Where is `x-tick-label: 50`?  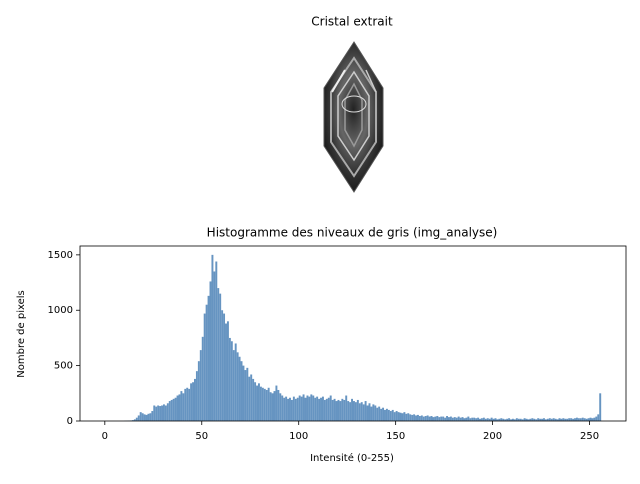 x-tick-label: 50 is located at coordinates (201, 436).